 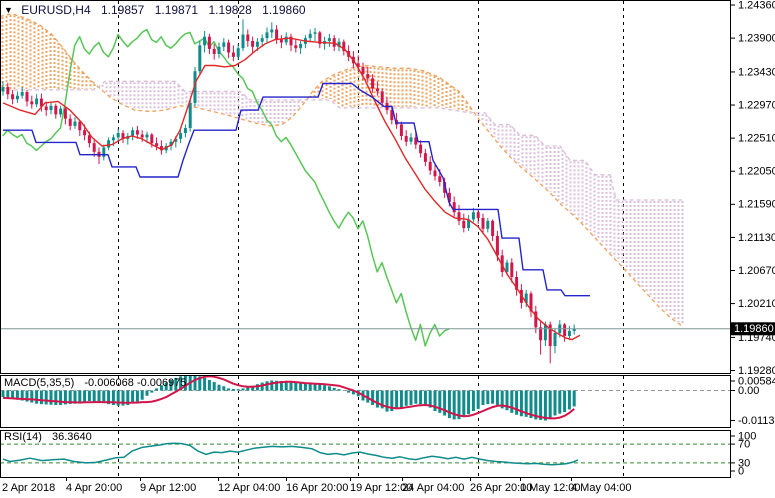 What do you see at coordinates (501, 488) in the screenshot?
I see `time-axis-label: 26 Apr 20:00` at bounding box center [501, 488].